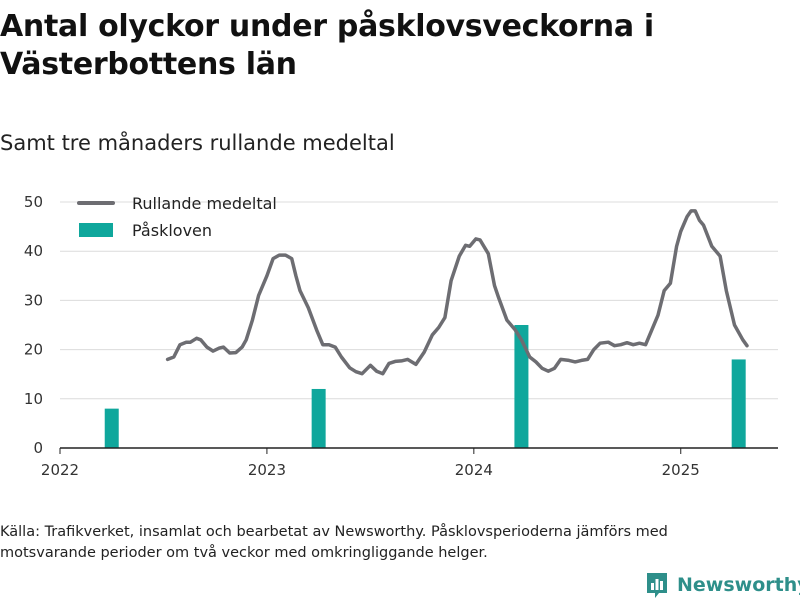 The width and height of the screenshot is (800, 600). Describe the element at coordinates (657, 585) in the screenshot. I see `bar-chart-logo-icon` at that location.